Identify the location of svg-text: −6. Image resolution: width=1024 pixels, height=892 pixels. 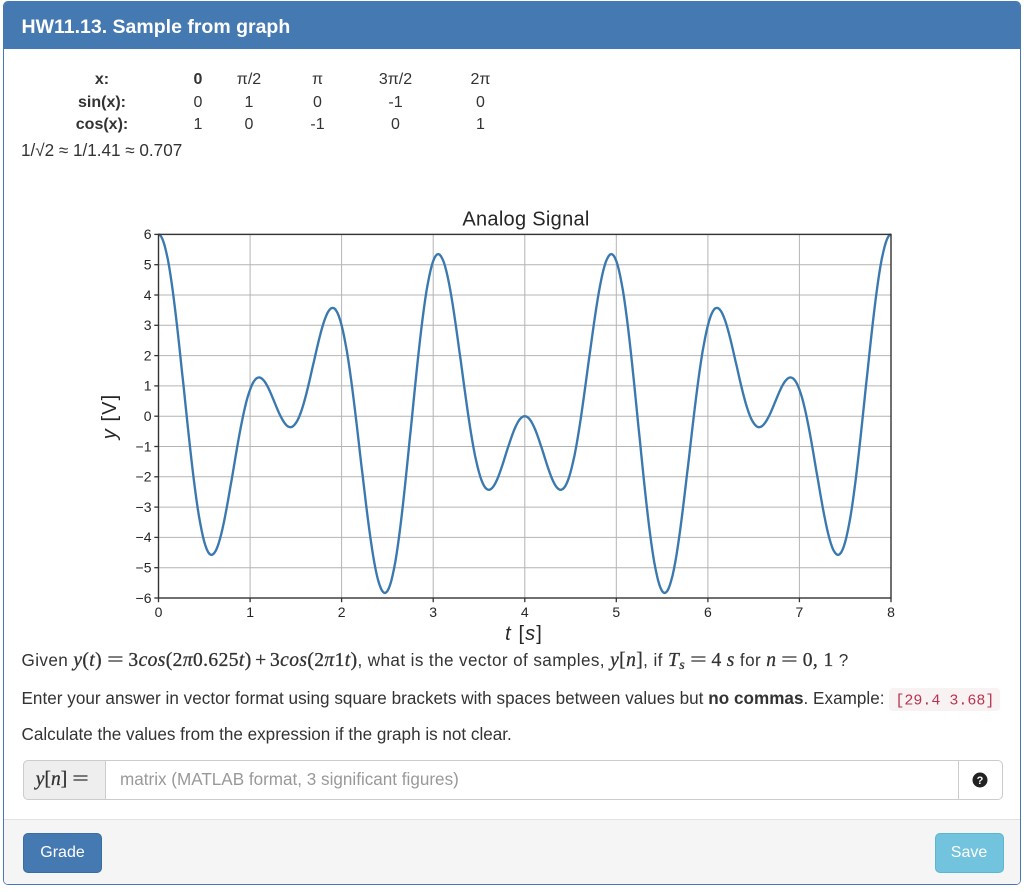
(144, 598).